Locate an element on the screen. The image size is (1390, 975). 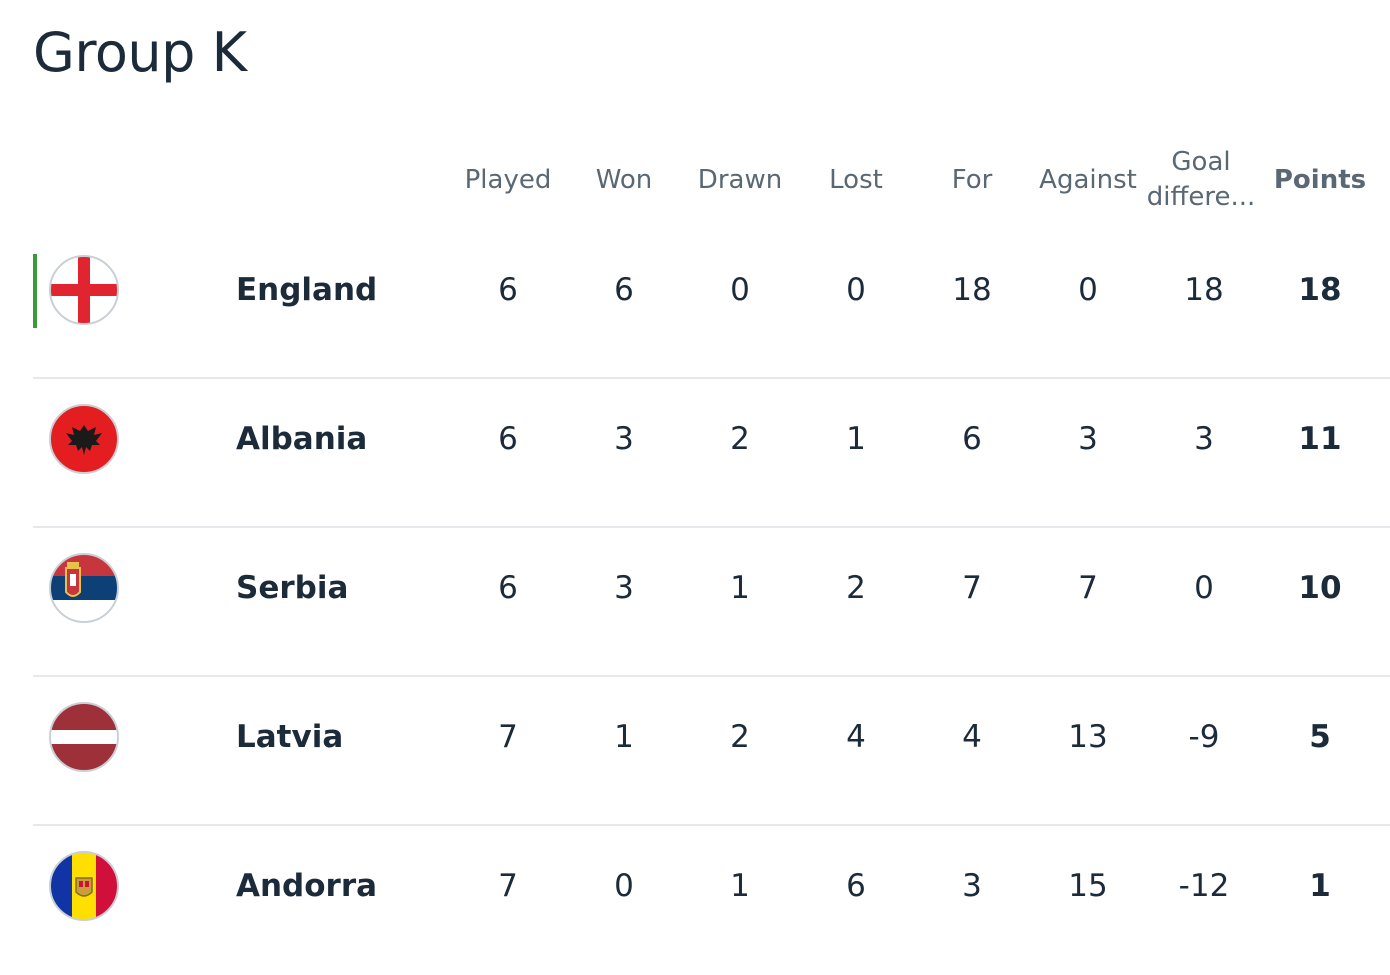
latvia-flag-icon is located at coordinates (84, 737).